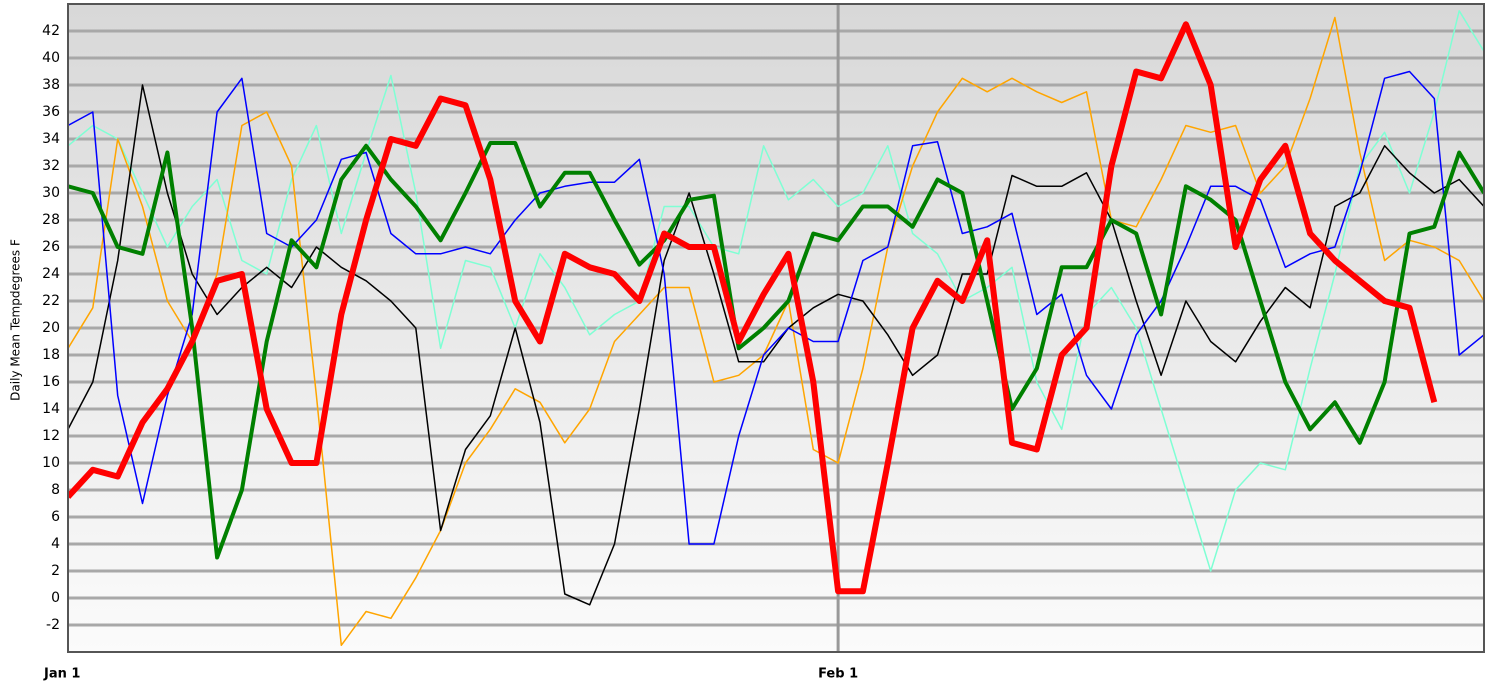  I want to click on y-tick-label: 12, so click(51, 436).